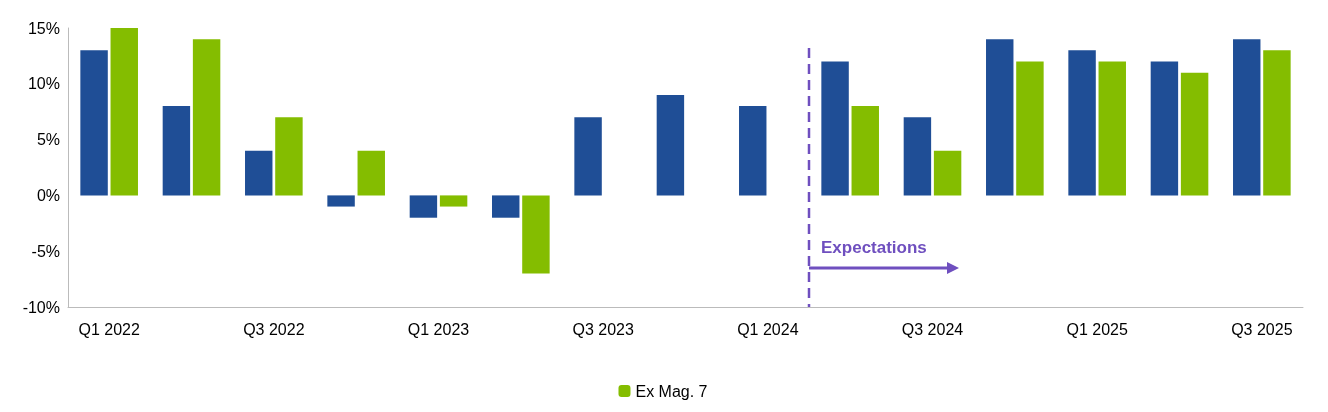  I want to click on ref-line-label: Expectations, so click(874, 247).